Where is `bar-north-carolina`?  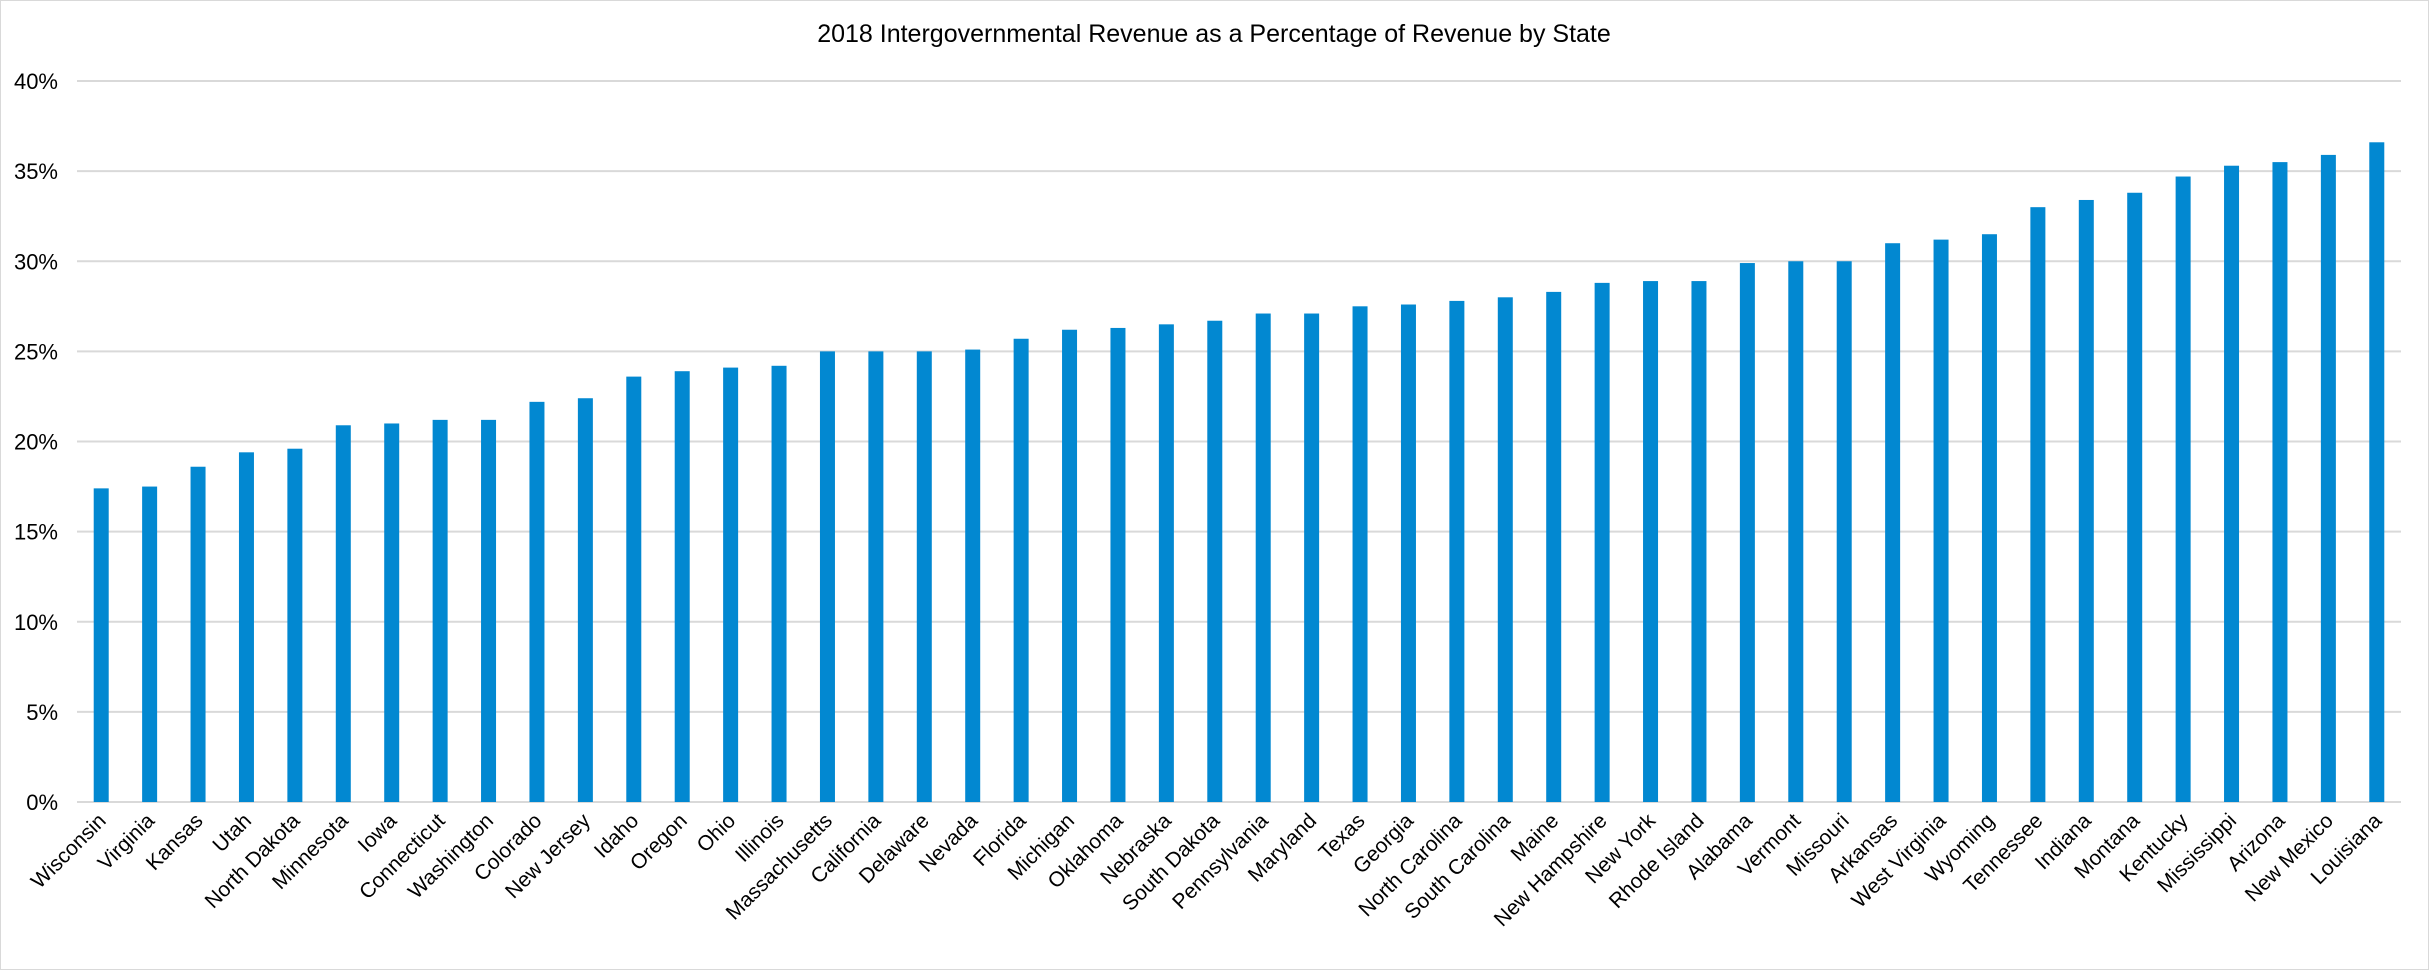 bar-north-carolina is located at coordinates (1457, 551).